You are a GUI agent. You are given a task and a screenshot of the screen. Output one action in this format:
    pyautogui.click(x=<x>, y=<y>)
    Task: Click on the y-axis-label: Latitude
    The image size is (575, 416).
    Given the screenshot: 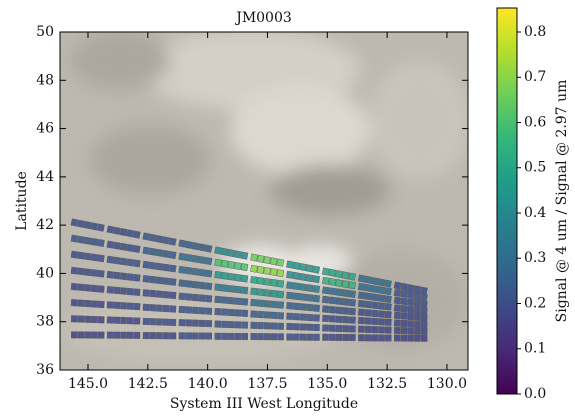 What is the action you would take?
    pyautogui.click(x=22, y=201)
    